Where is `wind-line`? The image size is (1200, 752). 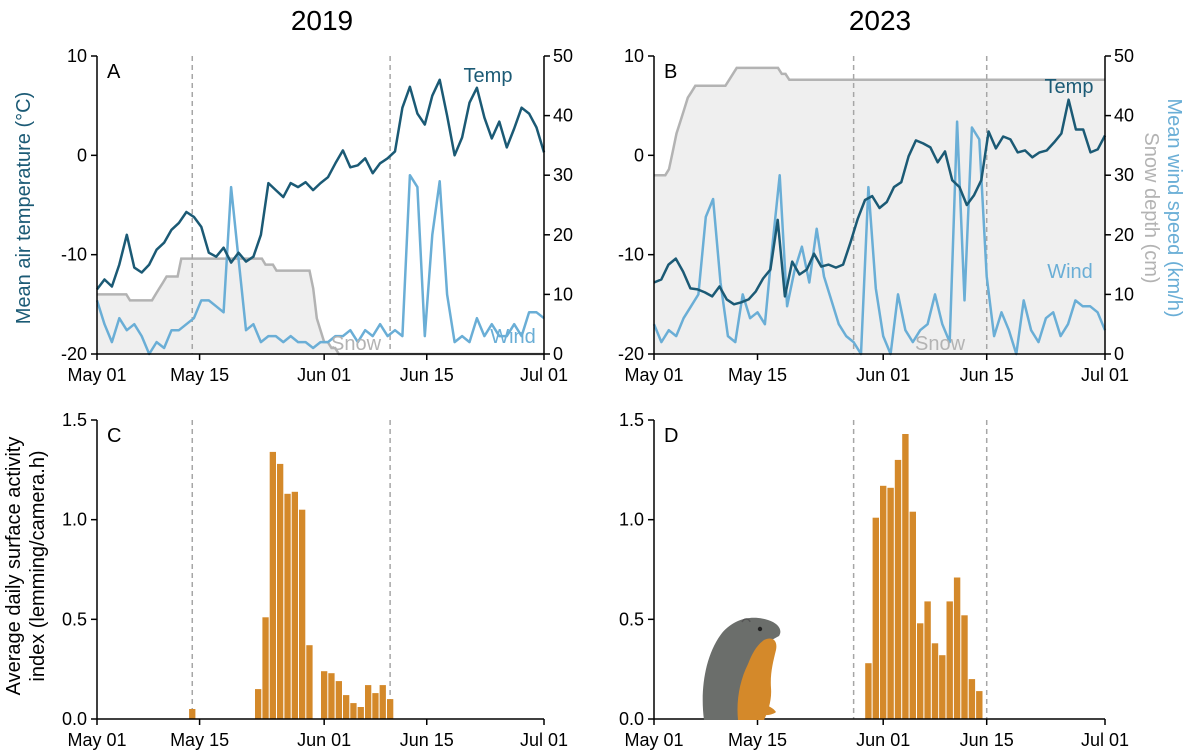
wind-line is located at coordinates (879, 238).